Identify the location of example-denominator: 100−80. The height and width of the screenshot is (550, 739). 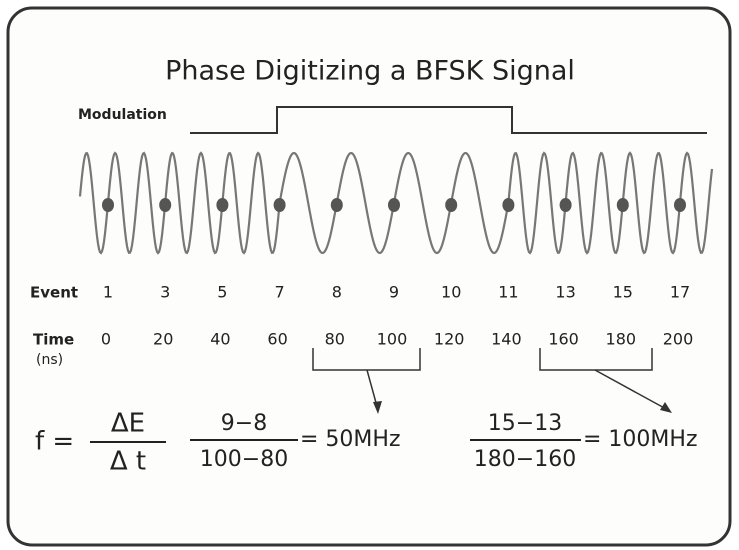
(244, 459).